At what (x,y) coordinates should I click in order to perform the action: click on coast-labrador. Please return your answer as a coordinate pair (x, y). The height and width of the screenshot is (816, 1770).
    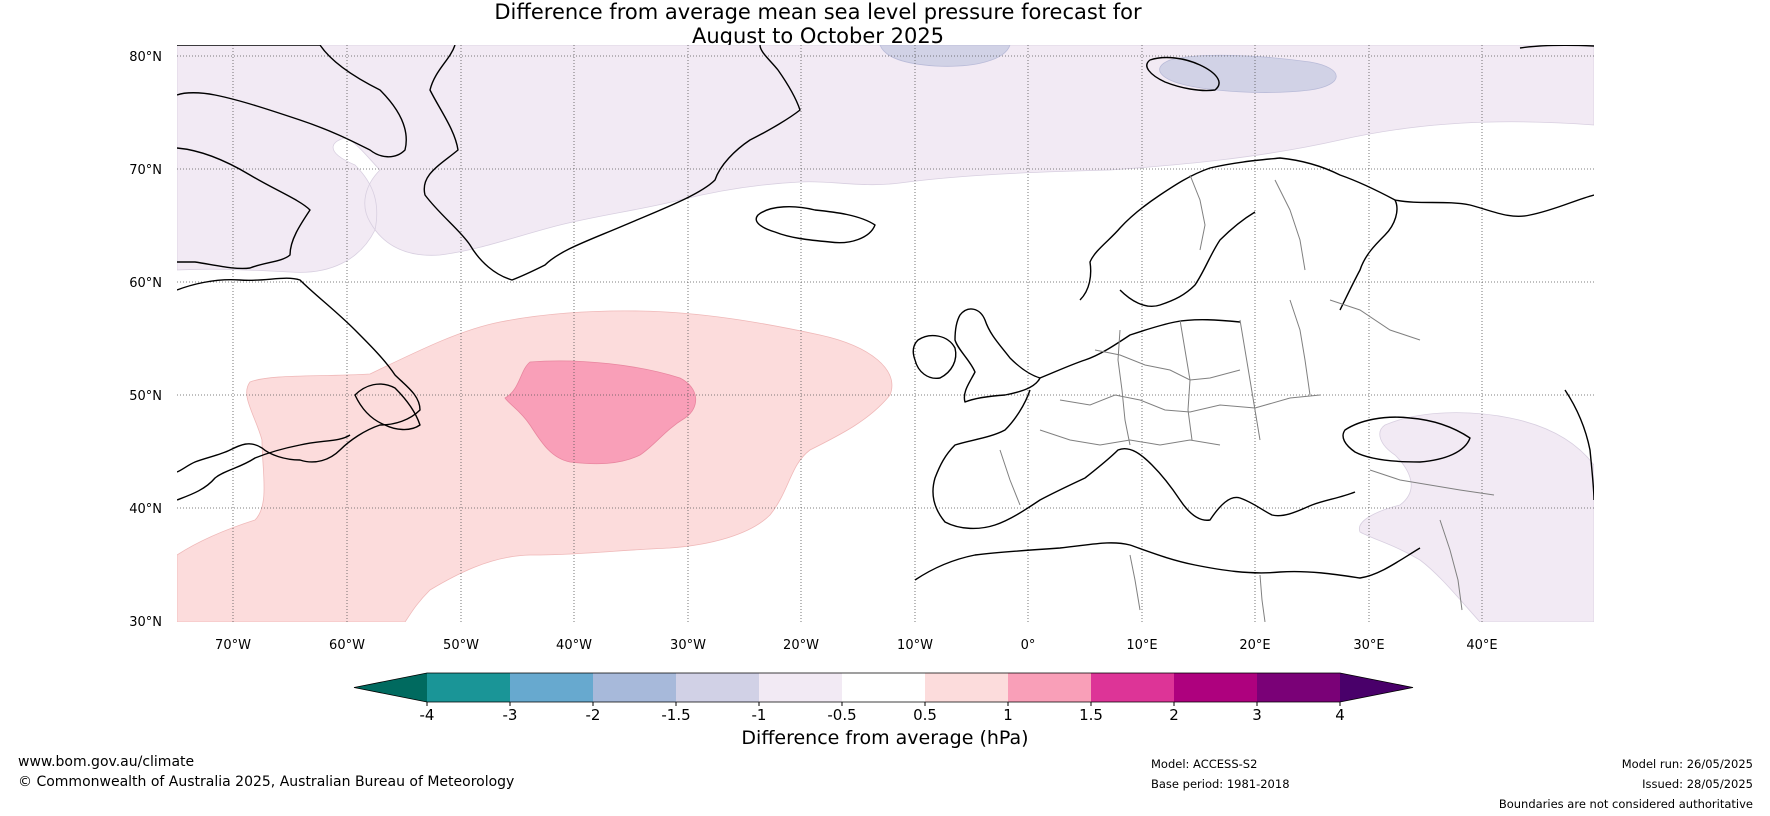
    Looking at the image, I should click on (299, 375).